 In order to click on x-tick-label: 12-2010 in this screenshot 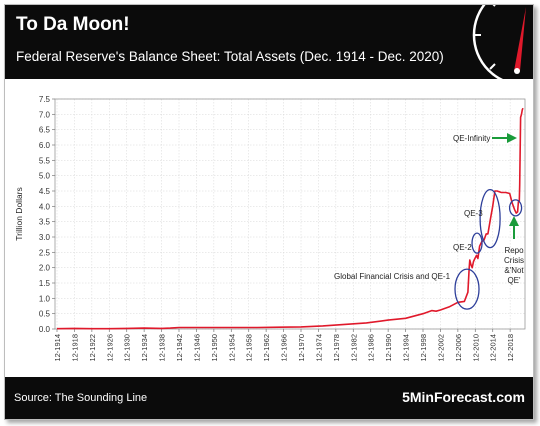, I will do `click(475, 348)`.